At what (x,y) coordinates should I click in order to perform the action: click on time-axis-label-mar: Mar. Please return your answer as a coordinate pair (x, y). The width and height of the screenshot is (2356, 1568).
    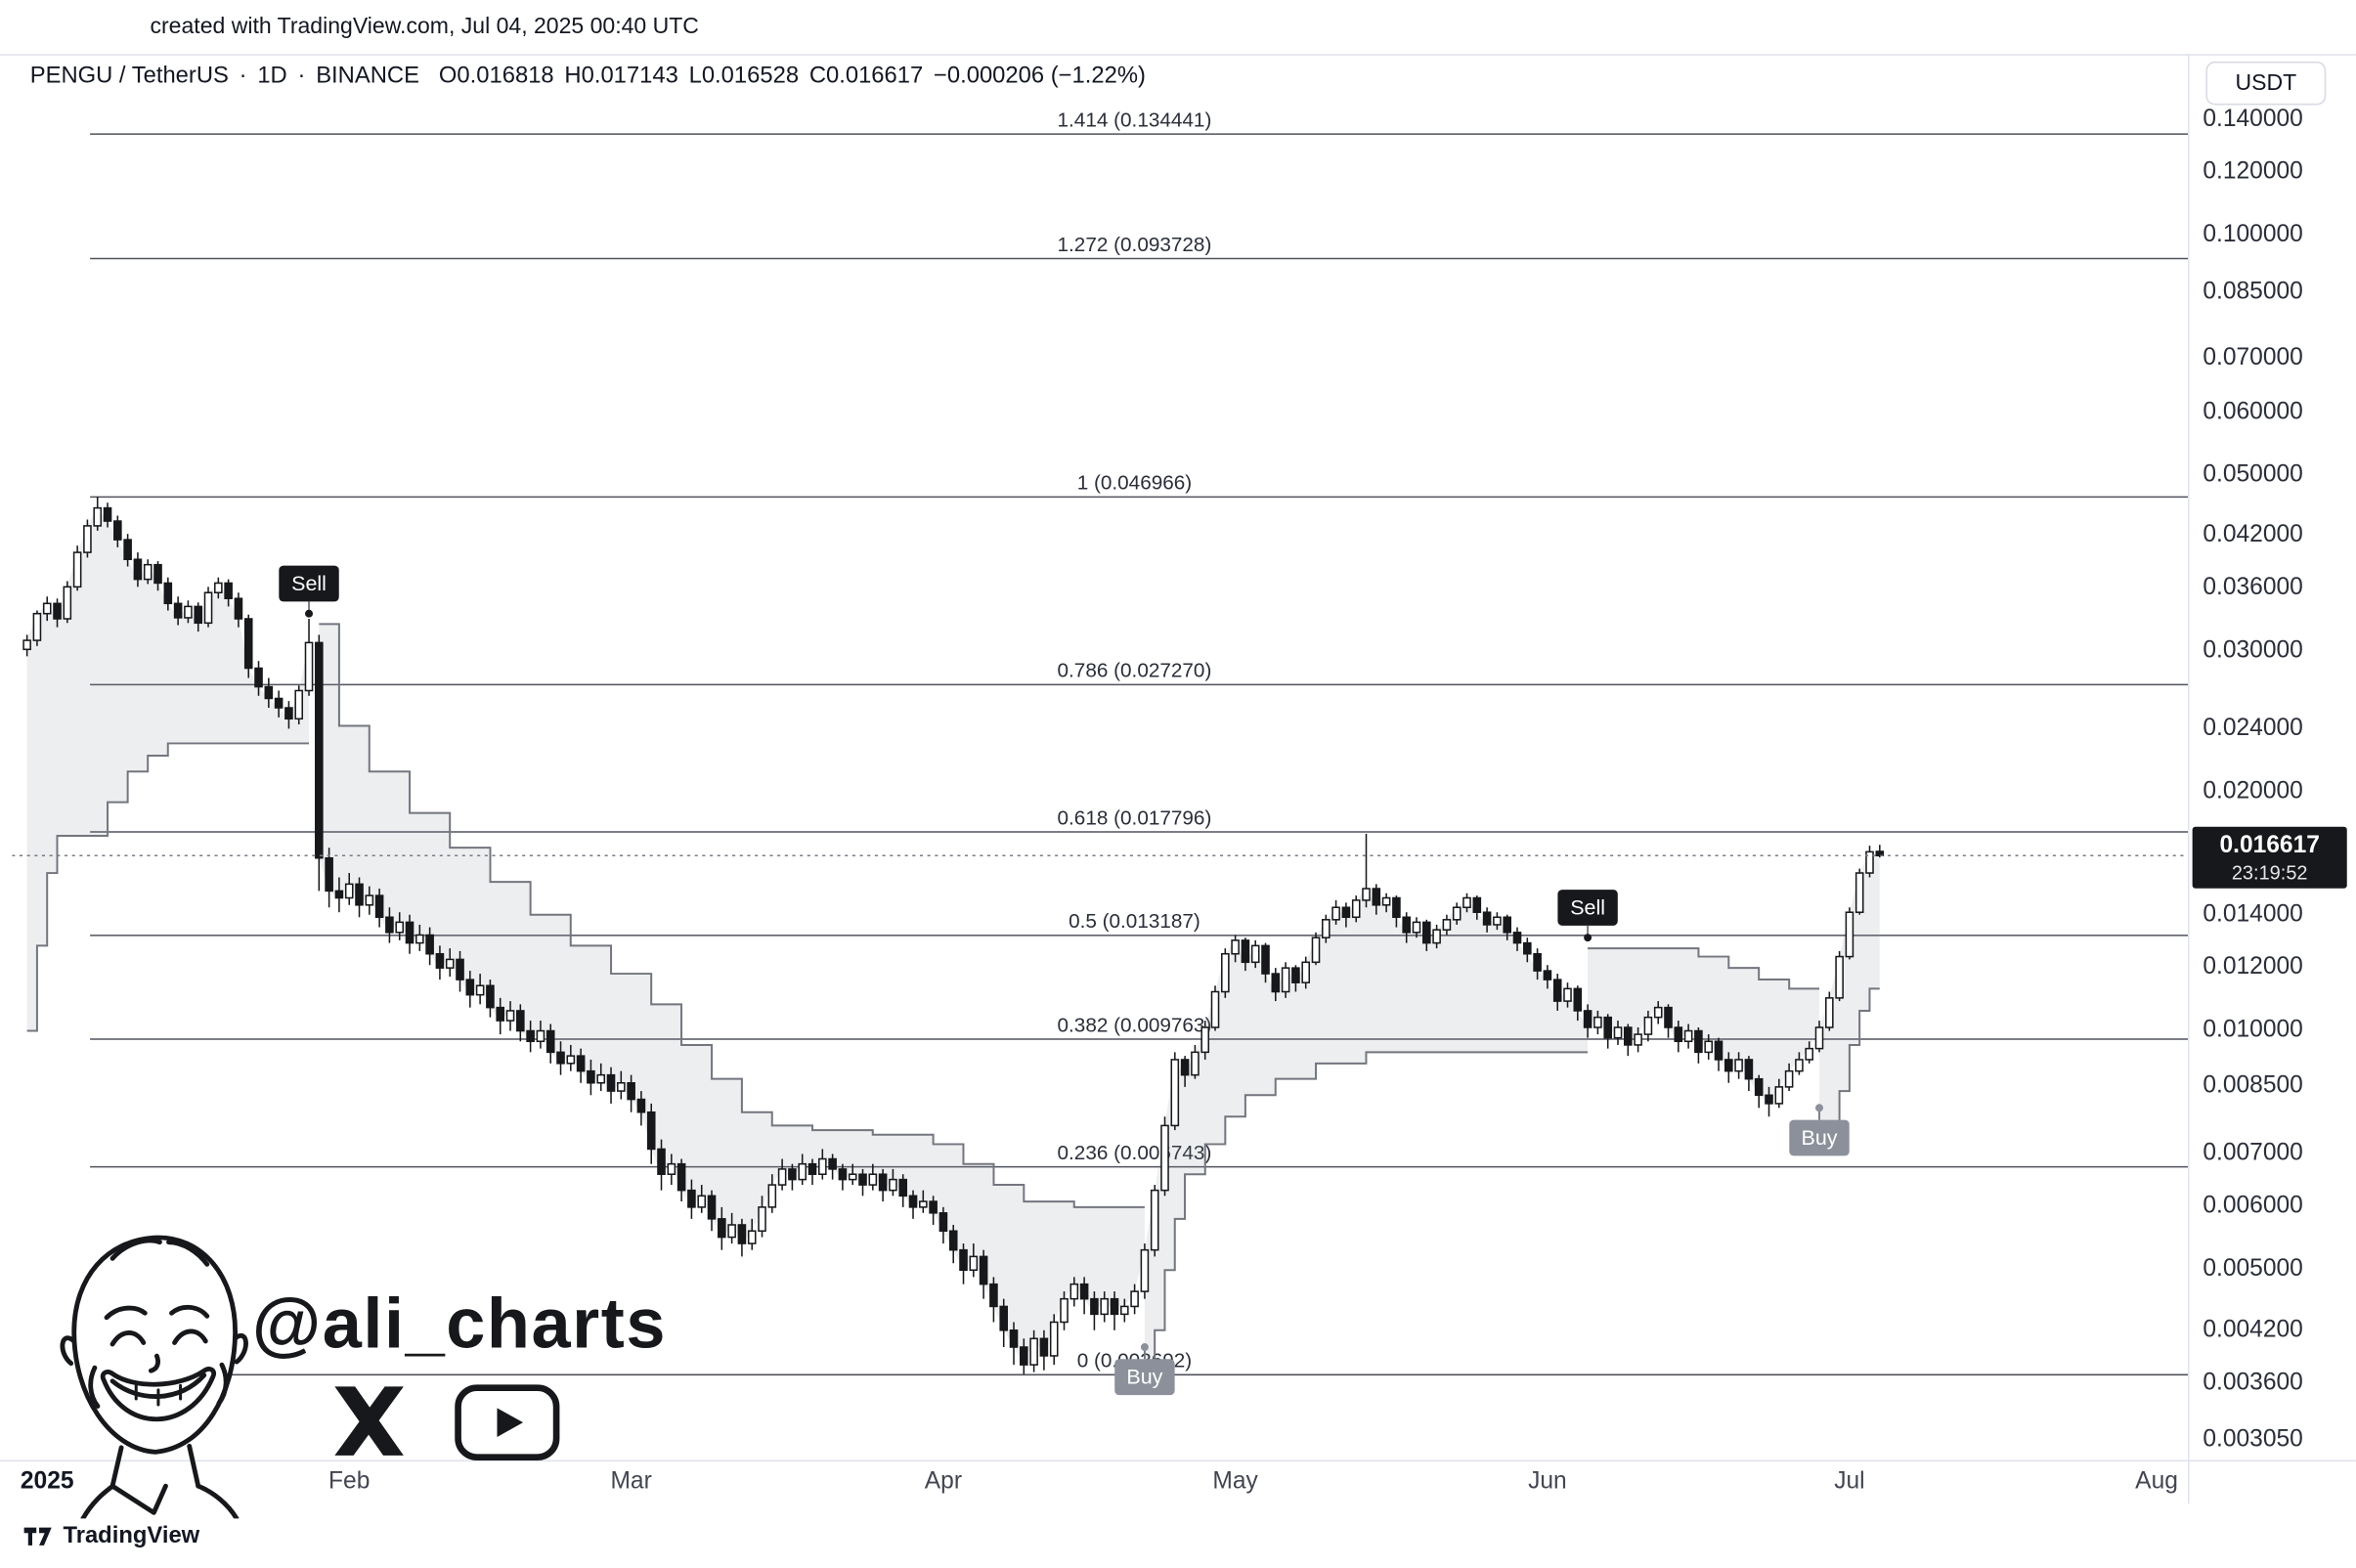
    Looking at the image, I should click on (631, 1481).